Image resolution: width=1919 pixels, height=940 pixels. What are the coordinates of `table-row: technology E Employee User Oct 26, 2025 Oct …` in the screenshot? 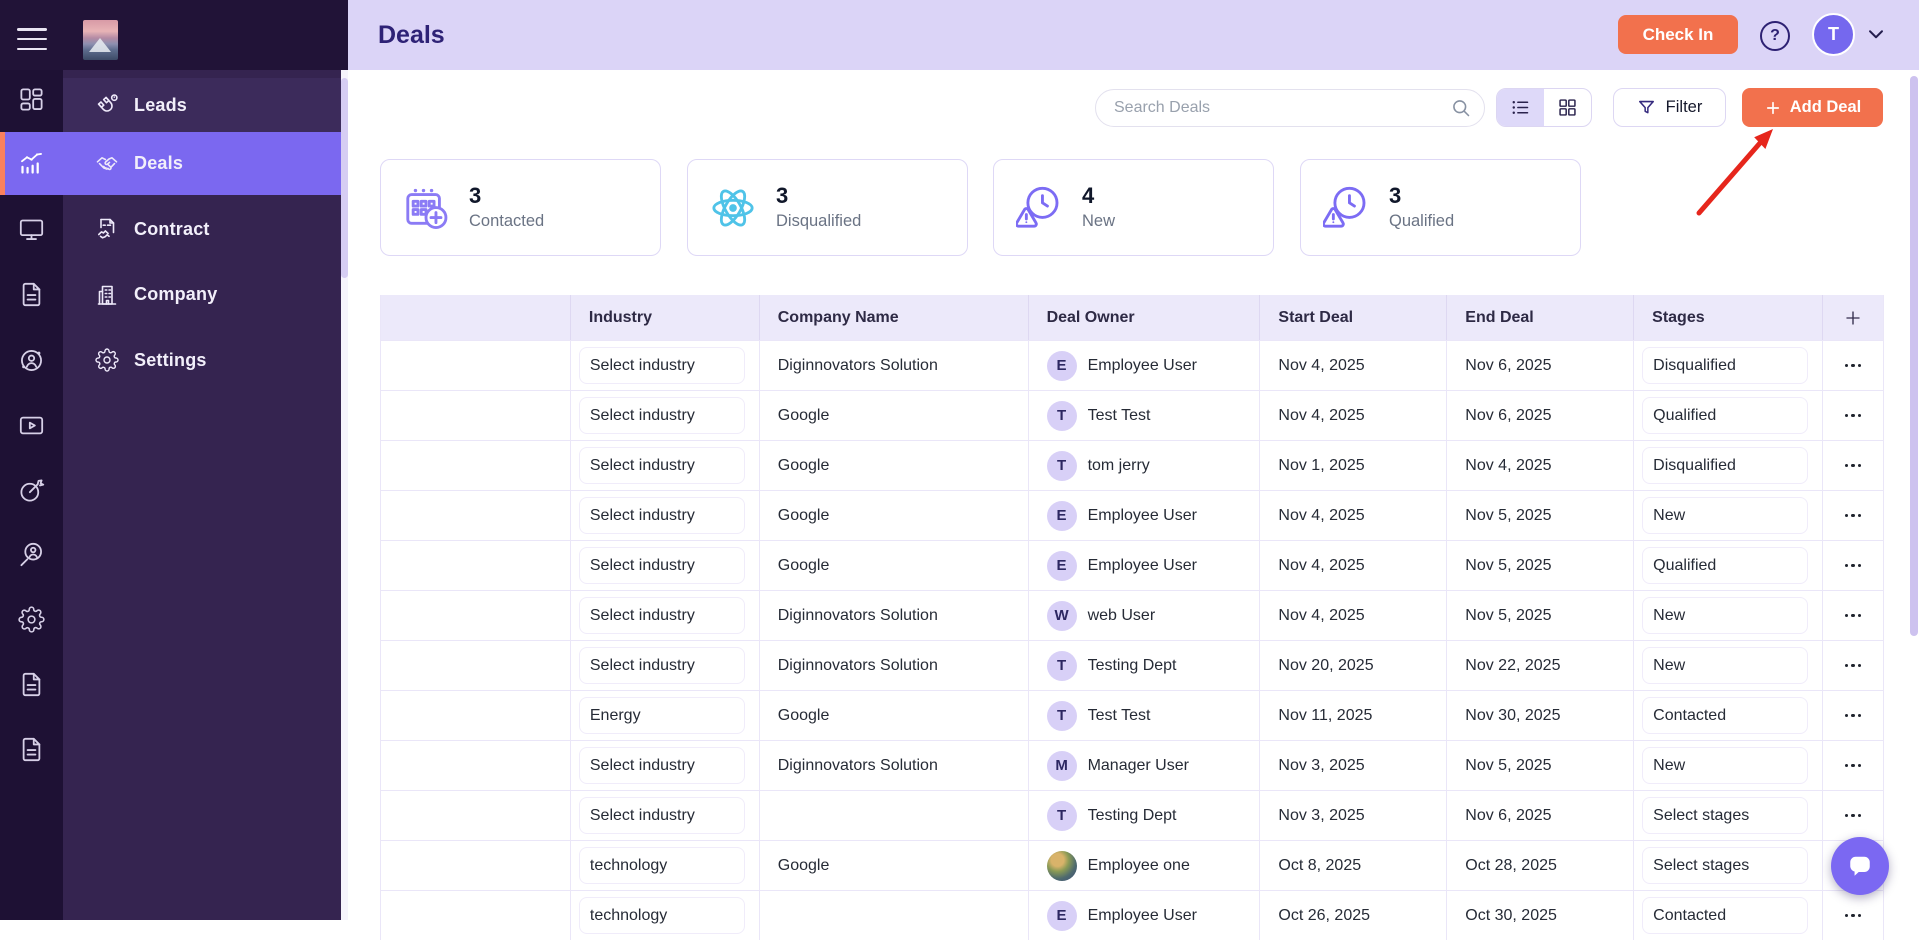 It's located at (1132, 915).